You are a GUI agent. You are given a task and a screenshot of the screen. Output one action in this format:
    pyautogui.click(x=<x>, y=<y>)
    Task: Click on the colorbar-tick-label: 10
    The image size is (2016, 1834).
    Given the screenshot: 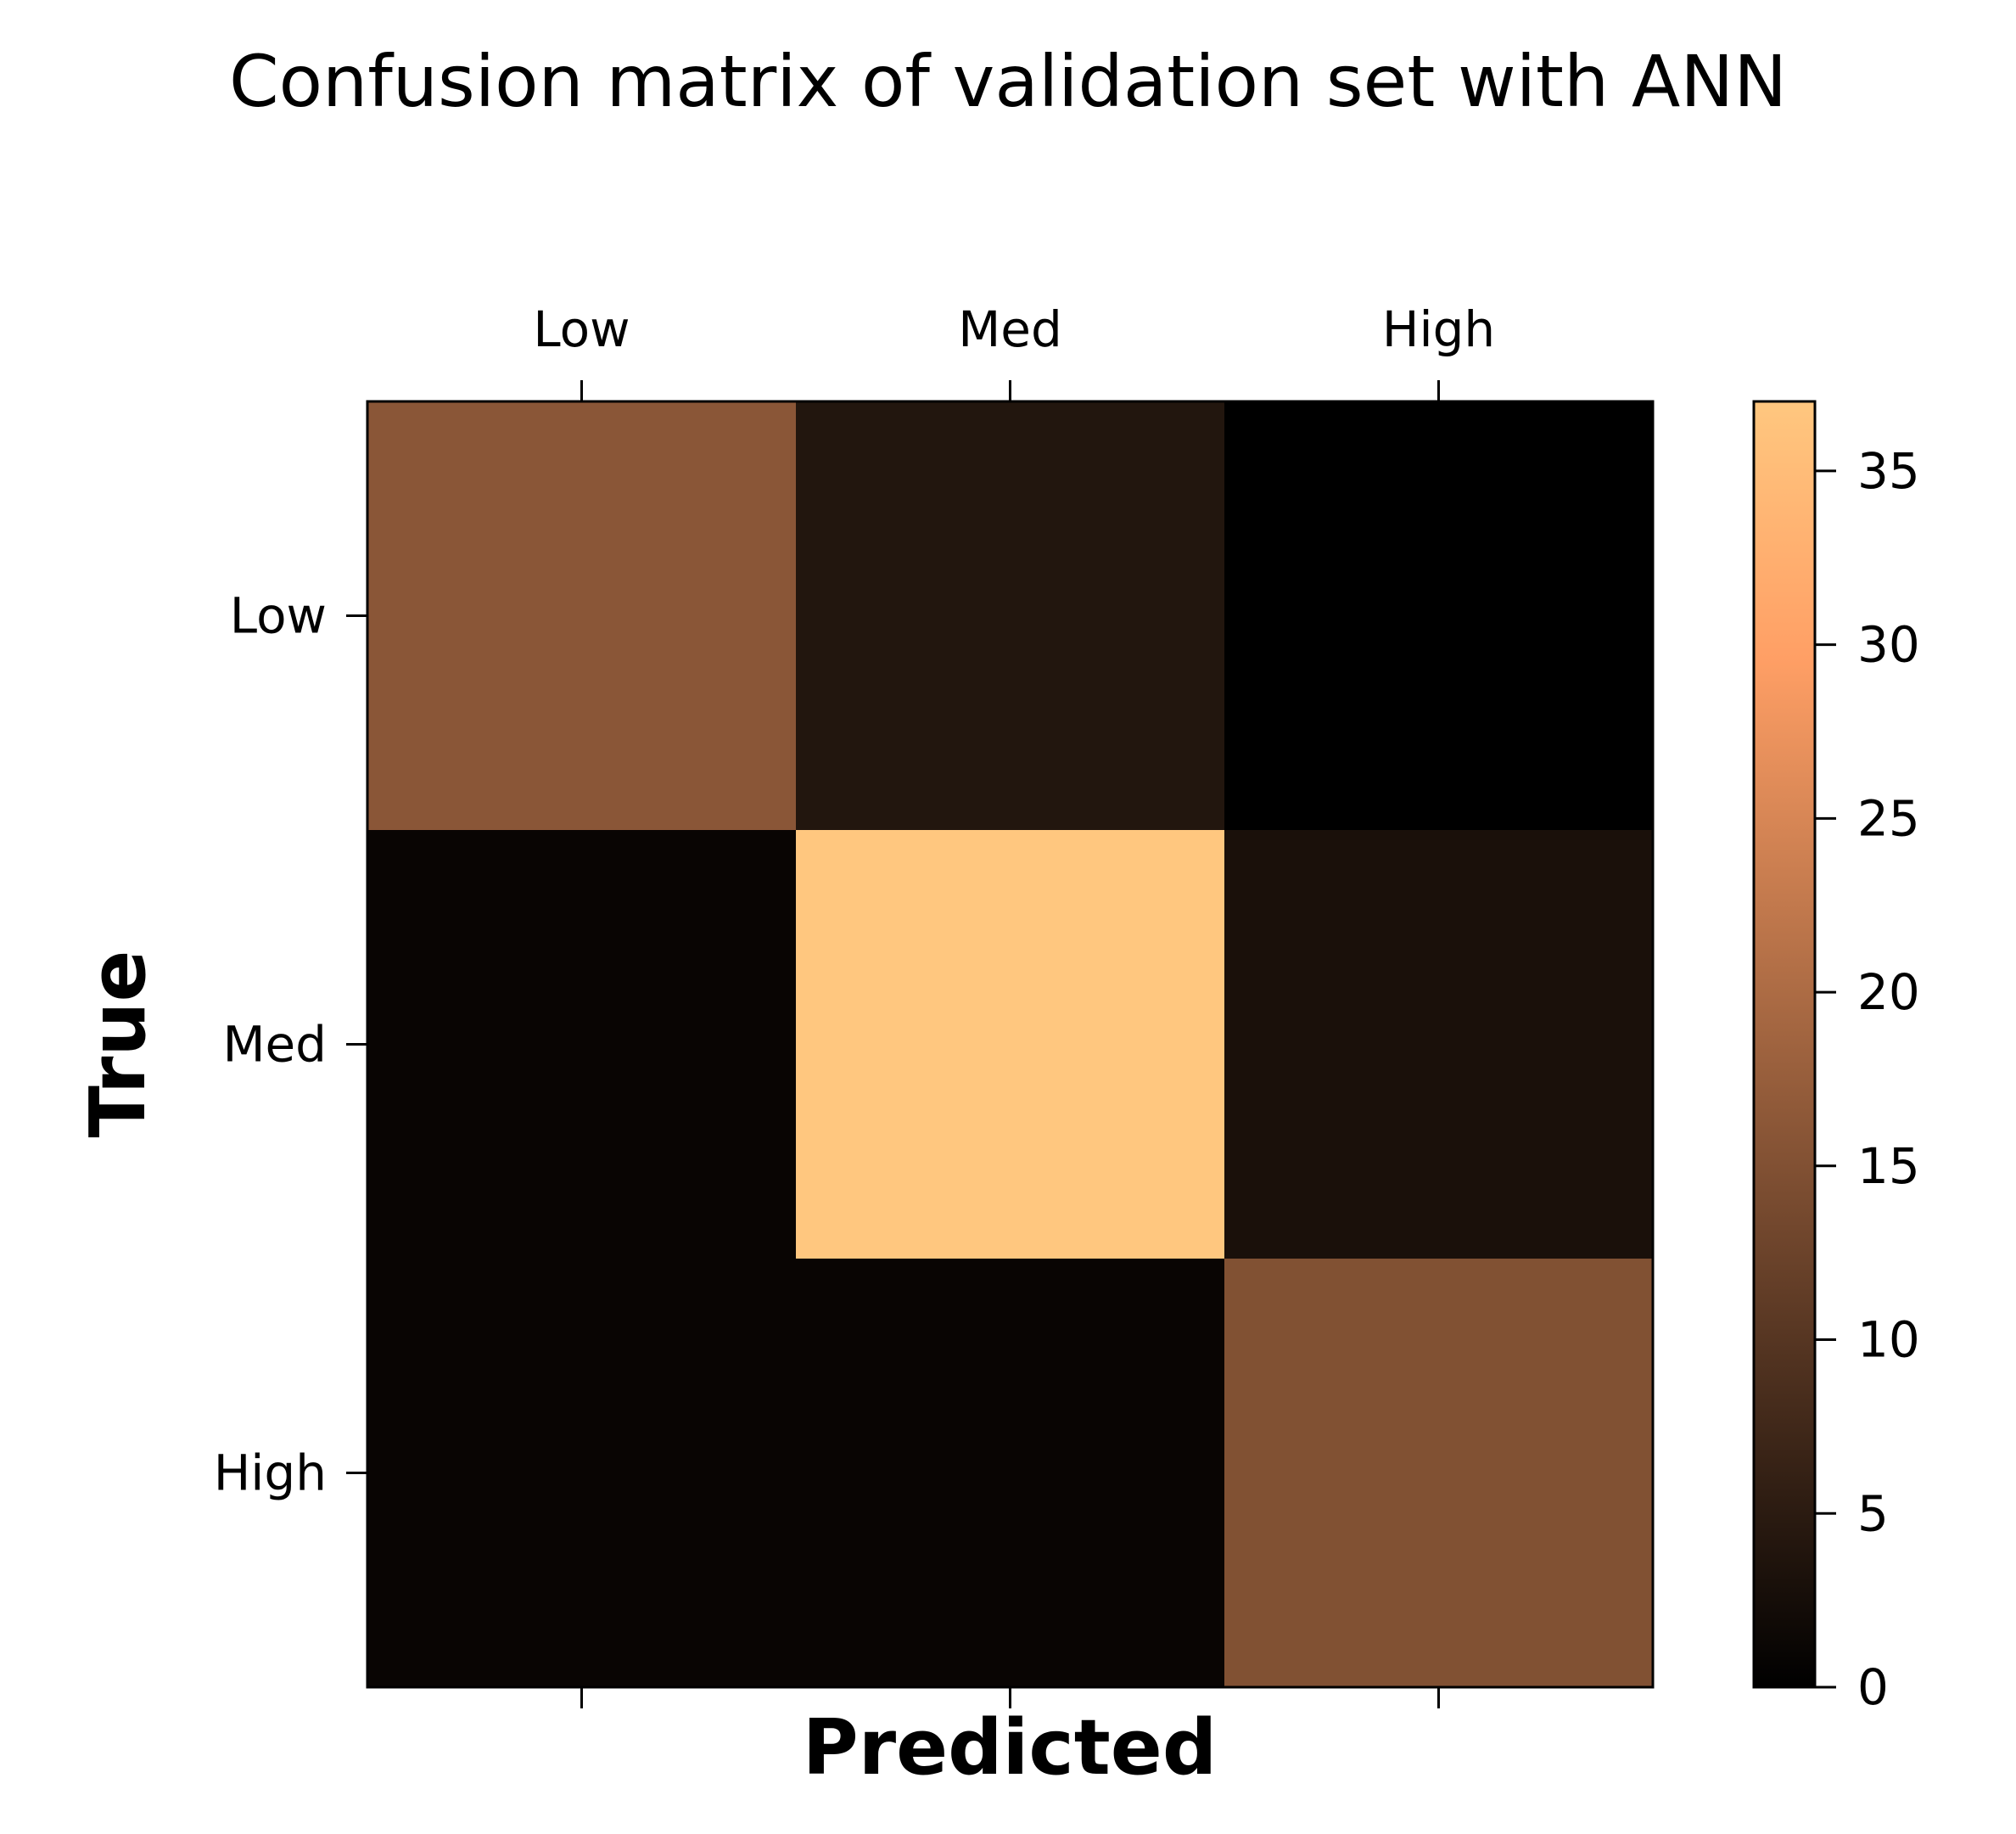 What is the action you would take?
    pyautogui.click(x=1889, y=1340)
    